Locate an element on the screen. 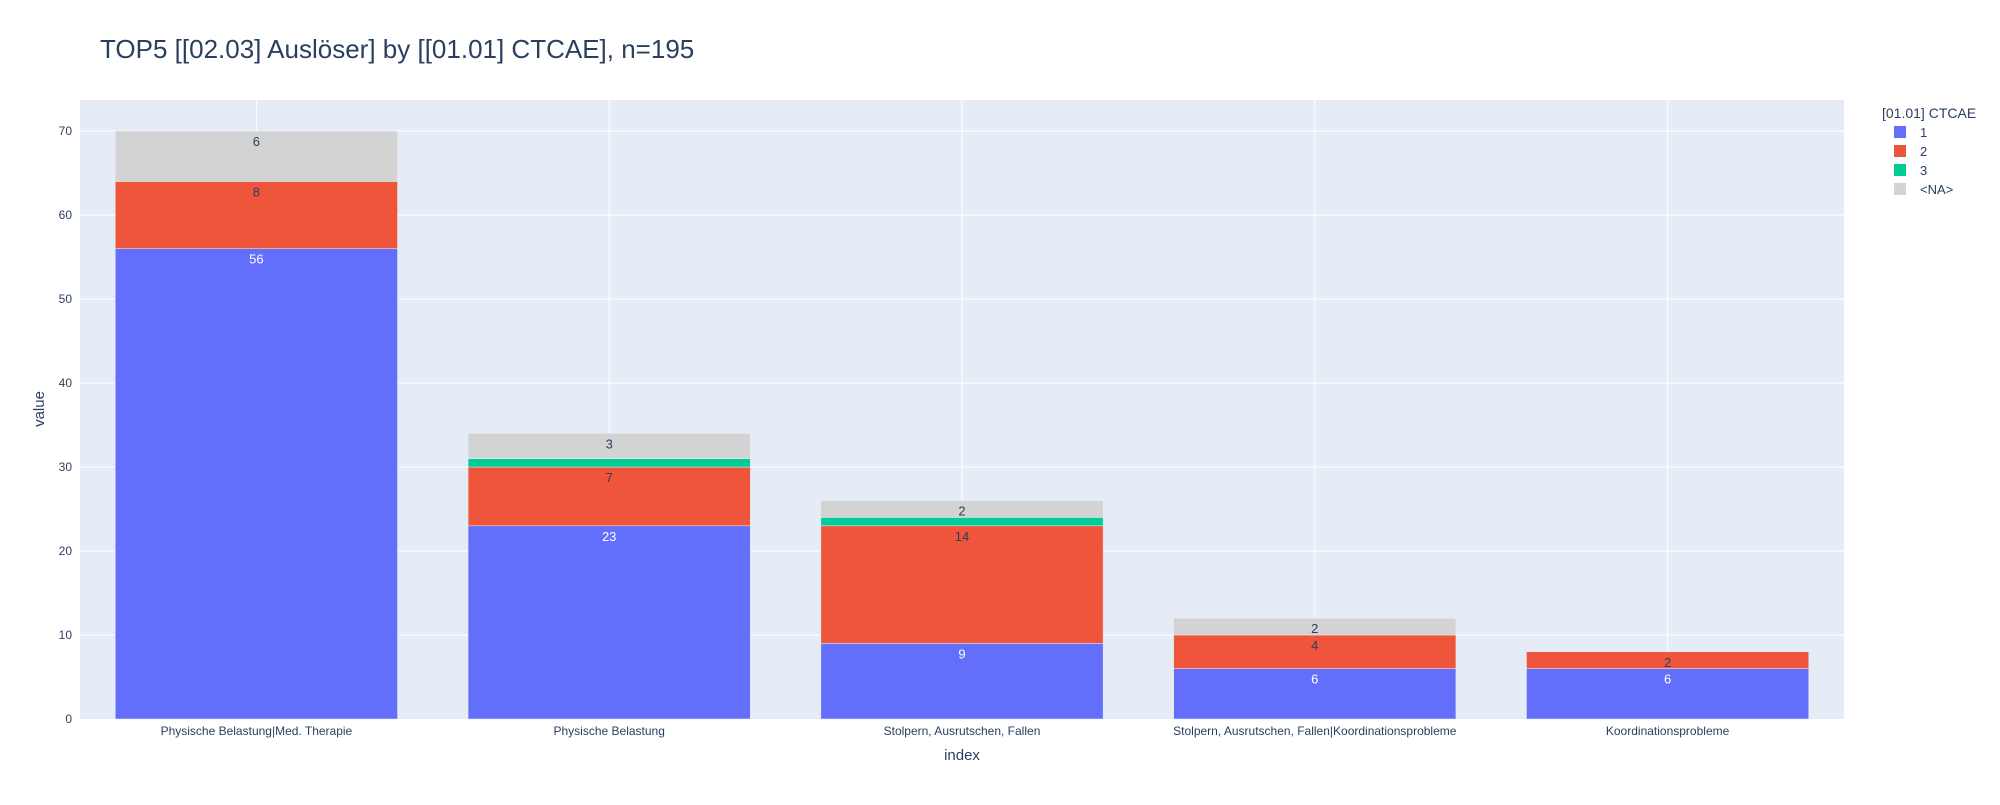  x-tick-label: Koordinationsprobleme is located at coordinates (1668, 731).